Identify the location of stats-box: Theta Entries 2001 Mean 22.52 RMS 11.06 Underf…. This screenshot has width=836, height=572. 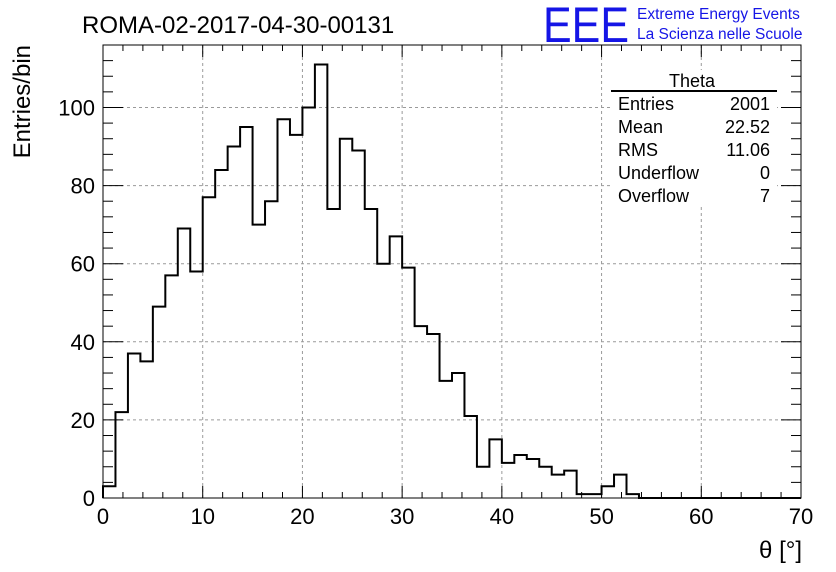
(694, 138).